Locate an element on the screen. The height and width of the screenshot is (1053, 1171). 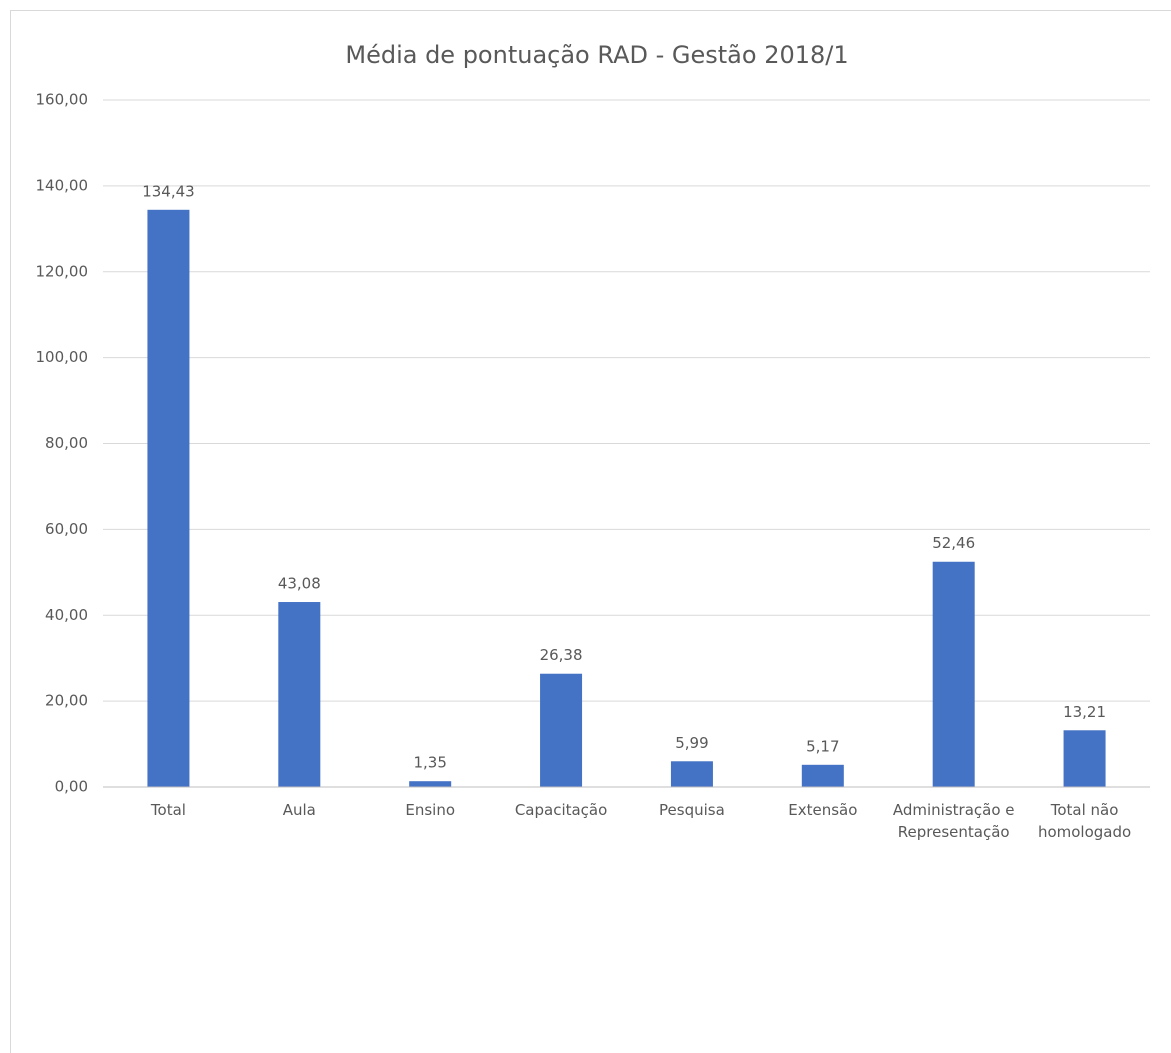
x-tick-label: Aula is located at coordinates (299, 810).